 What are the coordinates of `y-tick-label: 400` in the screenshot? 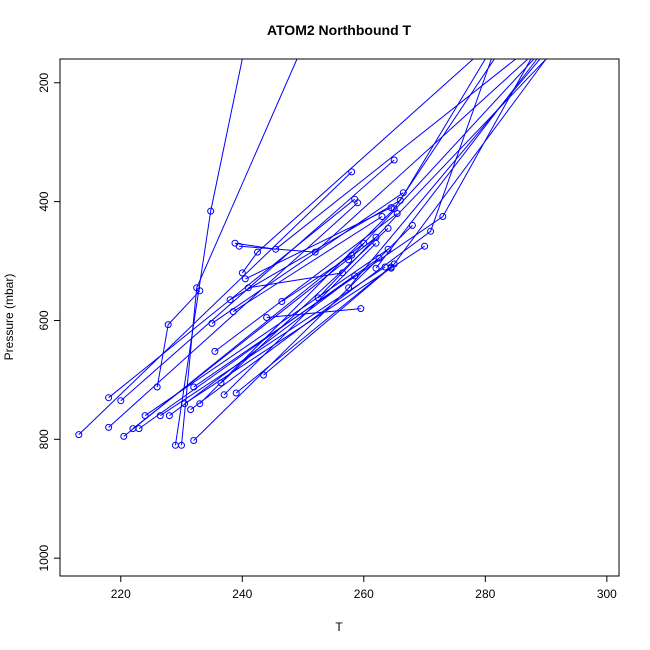 It's located at (44, 201).